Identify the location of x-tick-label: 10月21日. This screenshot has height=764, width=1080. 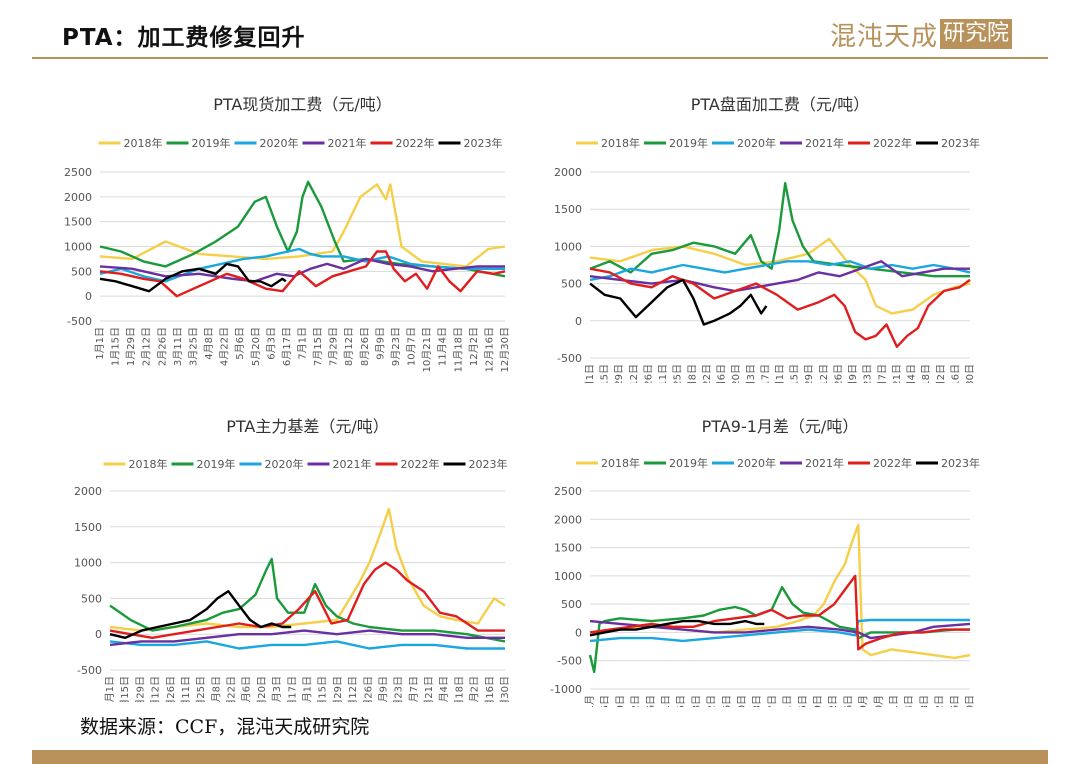
(429, 689).